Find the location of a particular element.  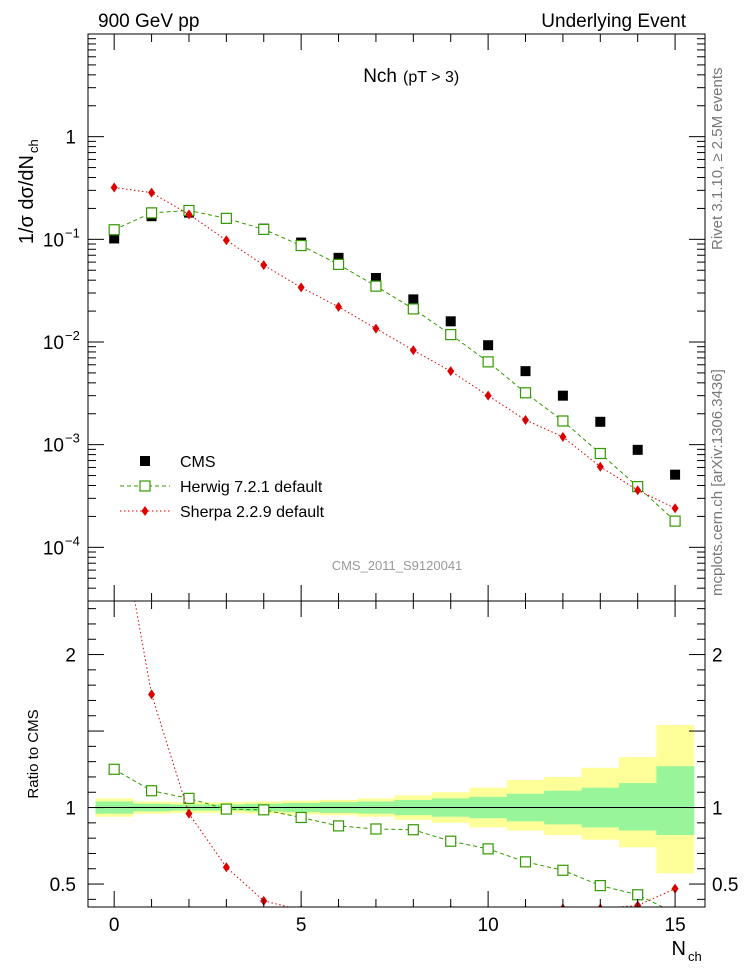

ratio-ylabel: Ratio to CMS is located at coordinates (33, 753).